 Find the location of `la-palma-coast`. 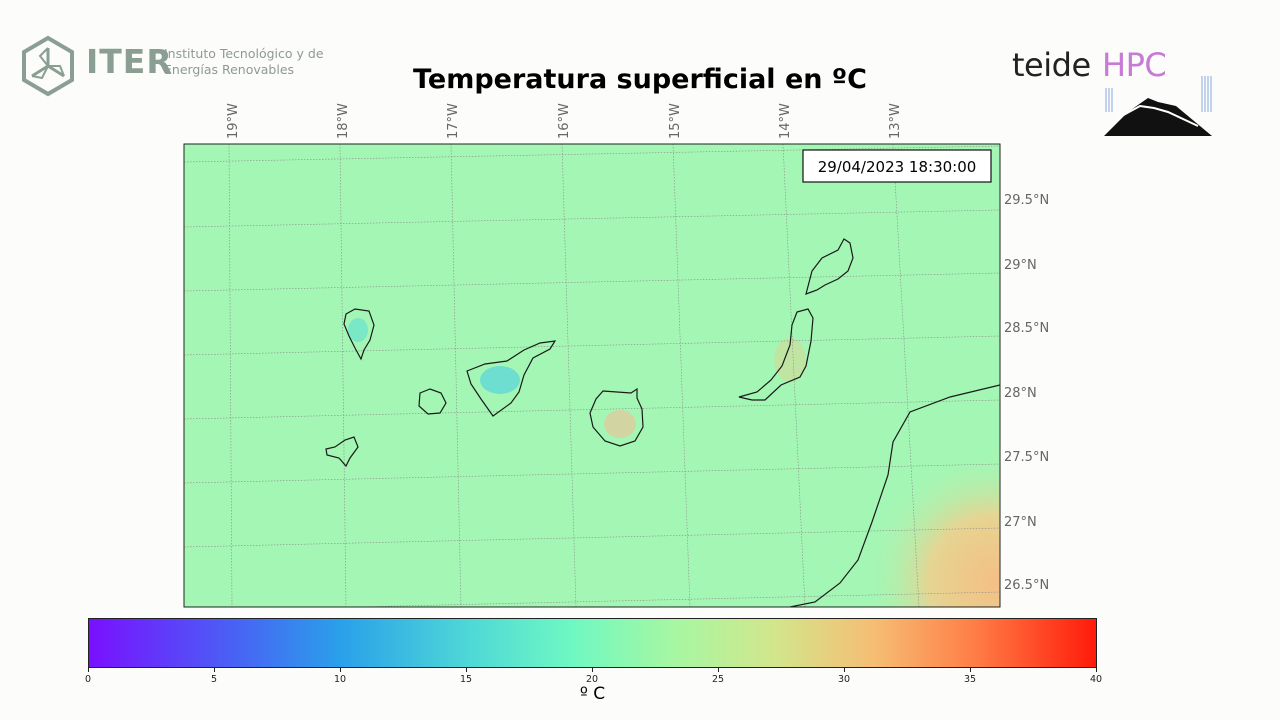

la-palma-coast is located at coordinates (359, 334).